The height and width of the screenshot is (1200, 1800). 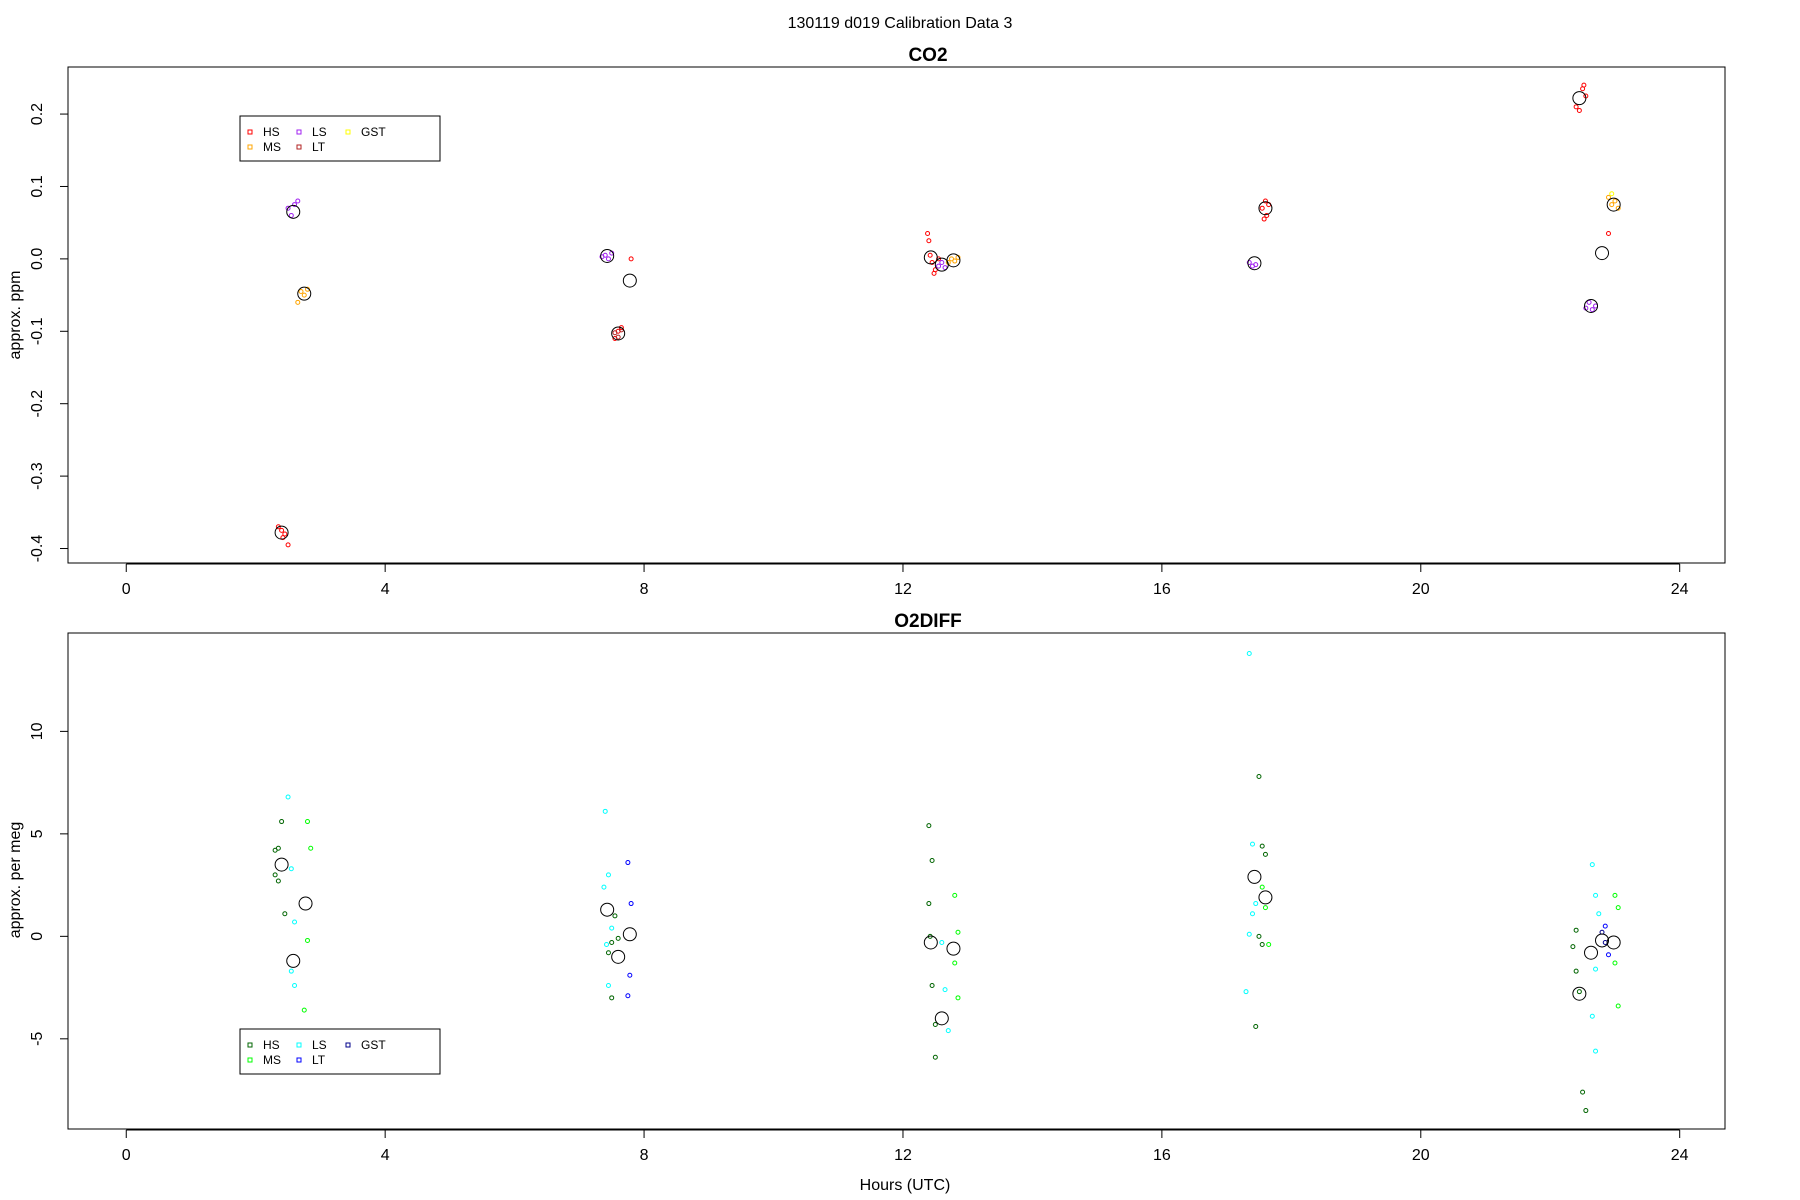 I want to click on o2diff-legend-entry-ls: LS, so click(x=311, y=1045).